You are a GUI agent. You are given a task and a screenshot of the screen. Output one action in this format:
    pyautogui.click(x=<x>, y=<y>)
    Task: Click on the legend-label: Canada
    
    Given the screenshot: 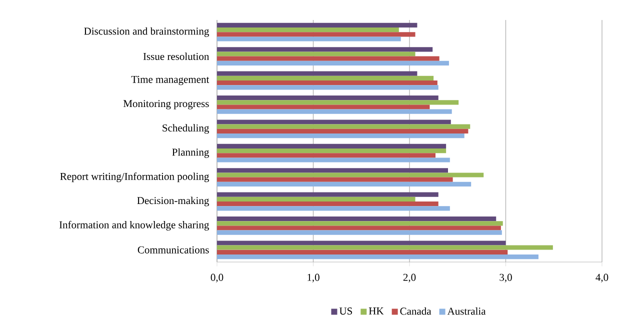 What is the action you would take?
    pyautogui.click(x=416, y=311)
    